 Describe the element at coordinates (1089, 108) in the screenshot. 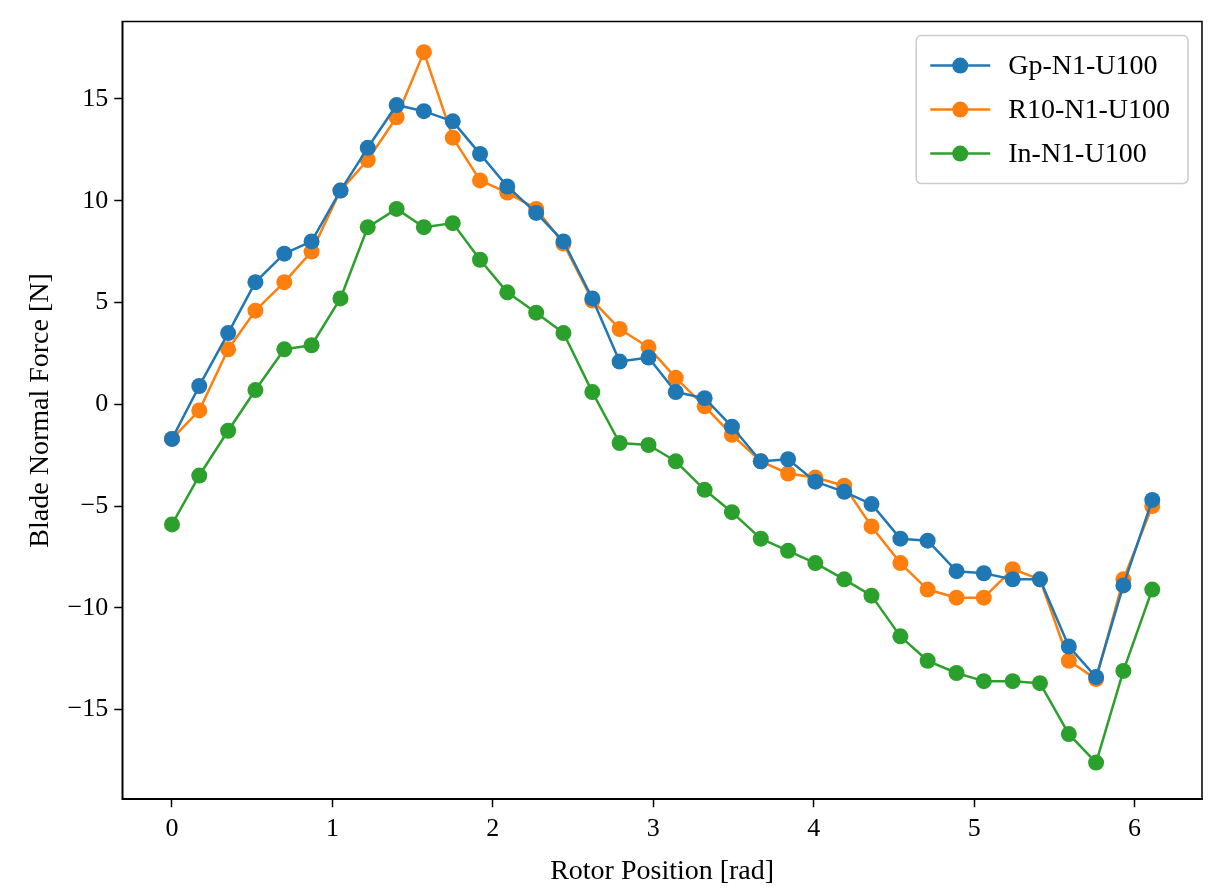

I see `legend-label: R10-N1-U100` at that location.